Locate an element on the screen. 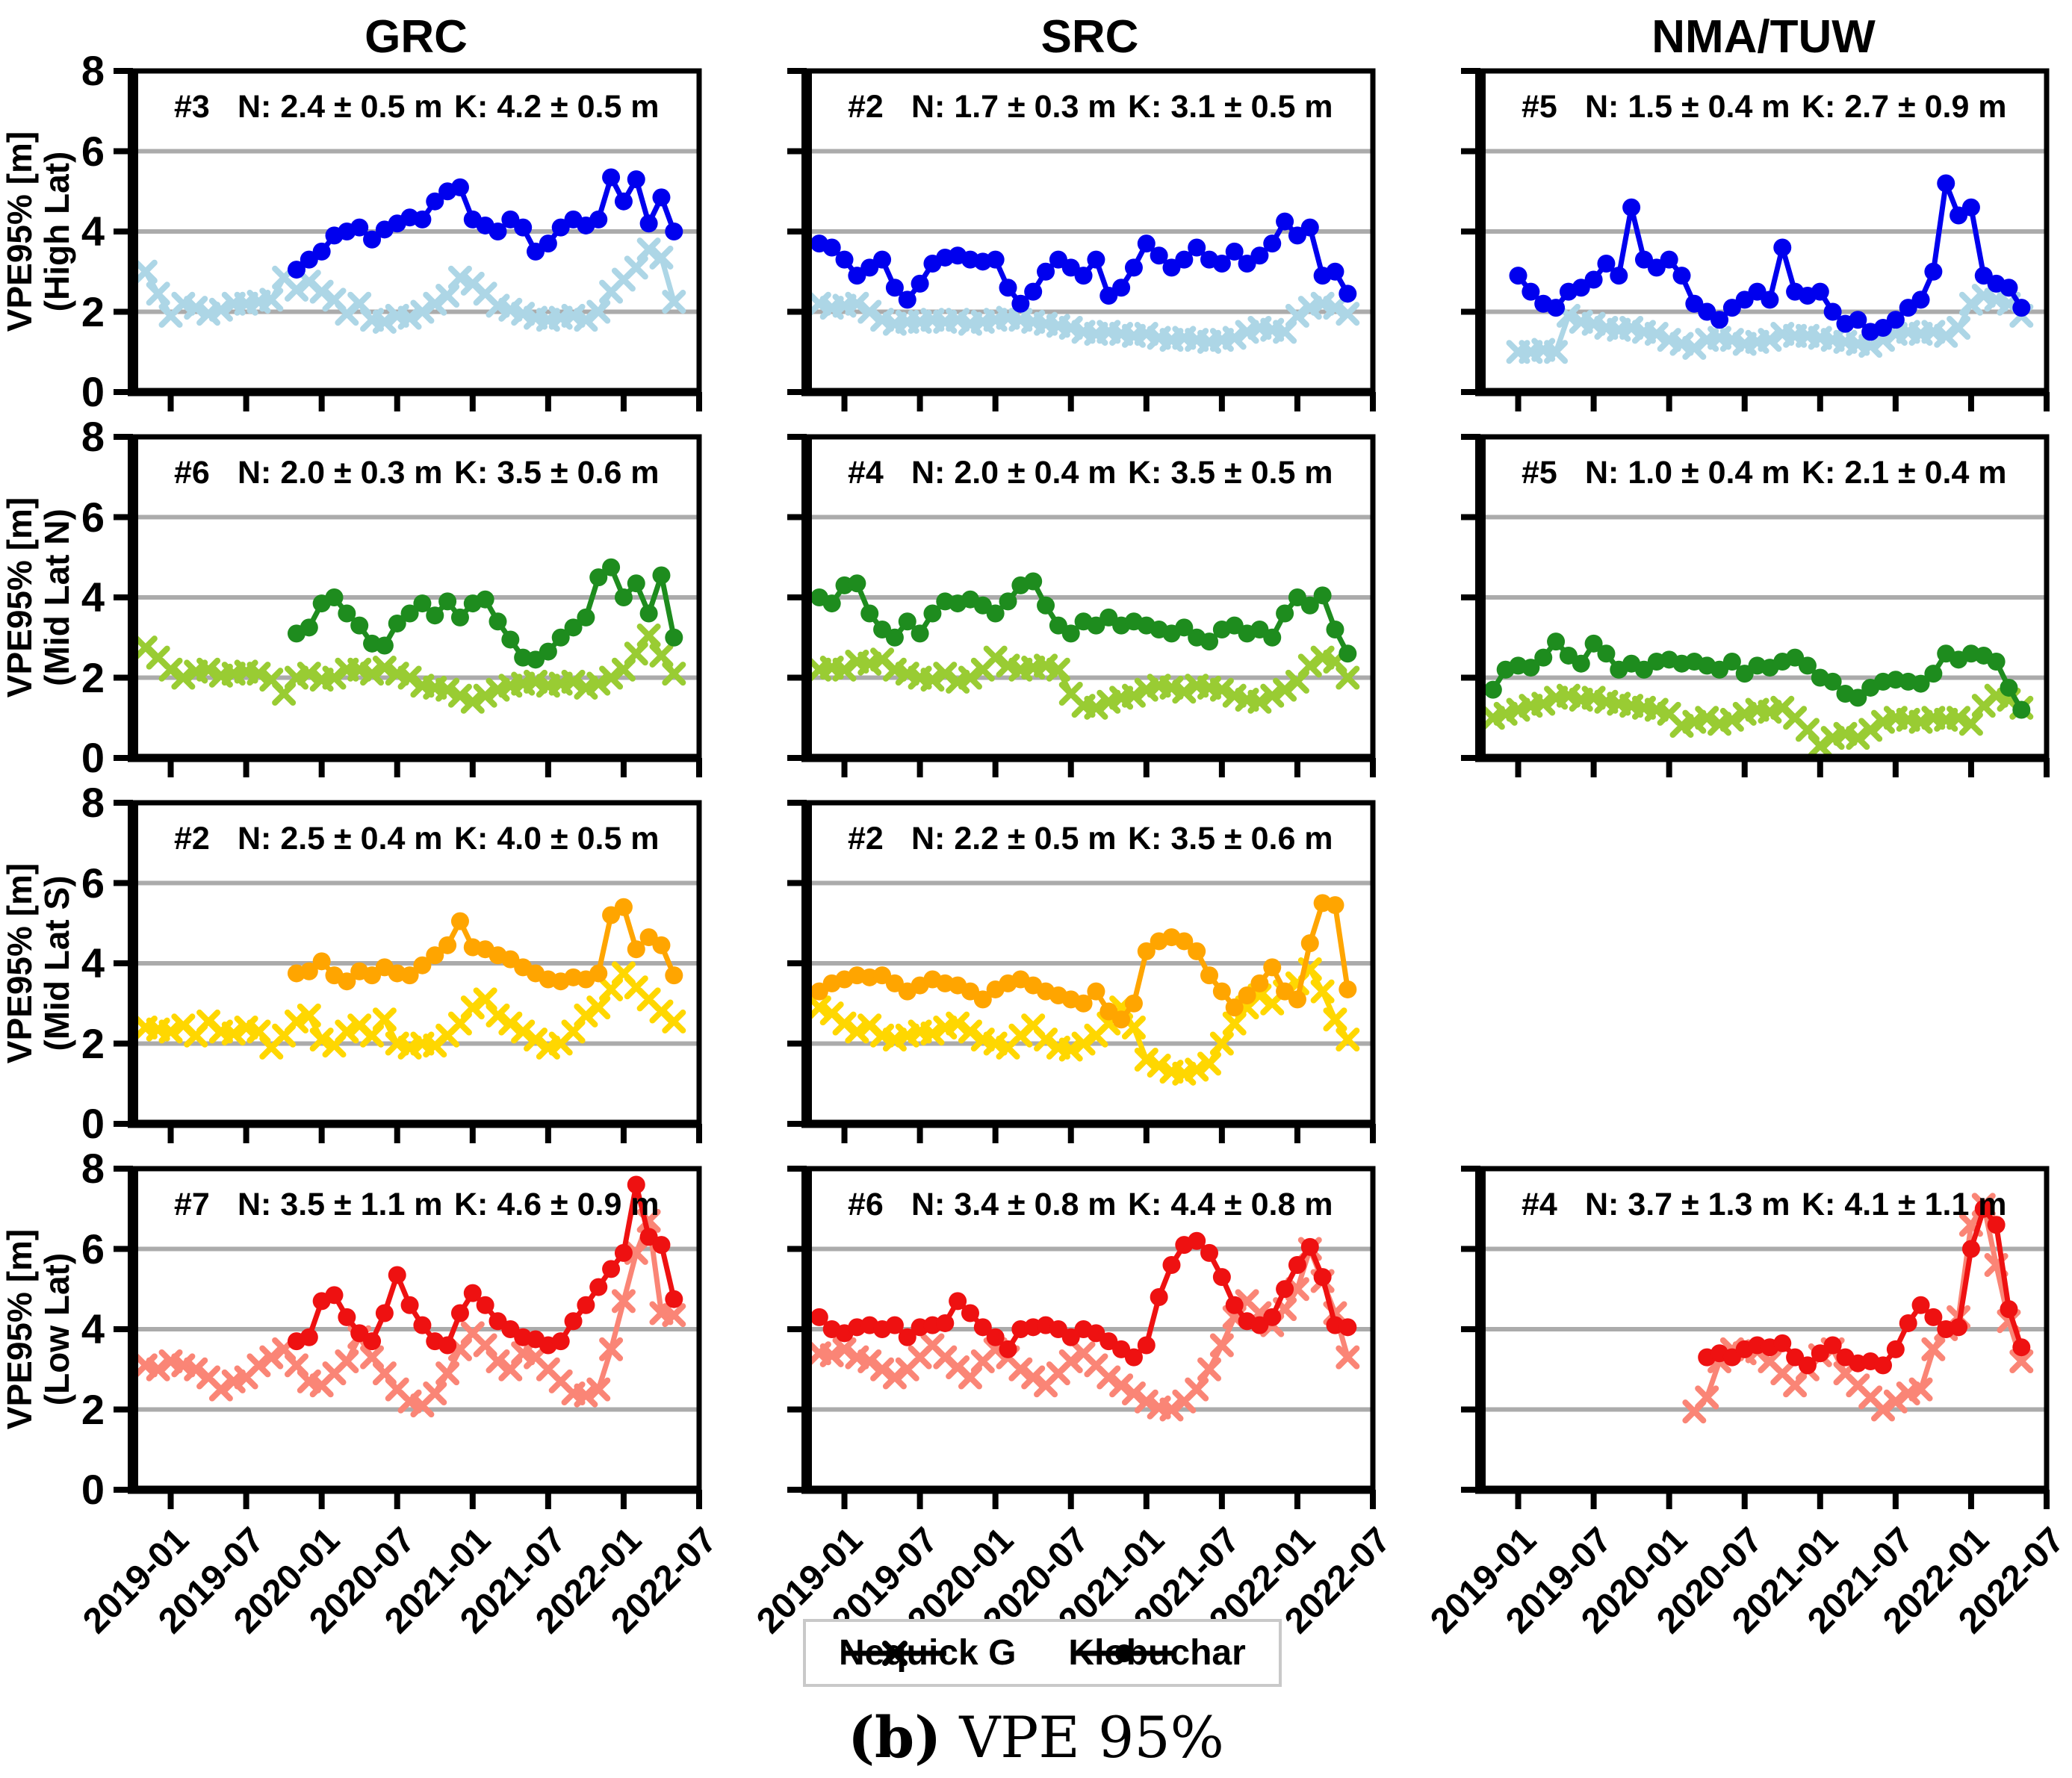 Image resolution: width=2072 pixels, height=1778 pixels. legend-item-klobuchar: Klobuchar is located at coordinates (1156, 1652).